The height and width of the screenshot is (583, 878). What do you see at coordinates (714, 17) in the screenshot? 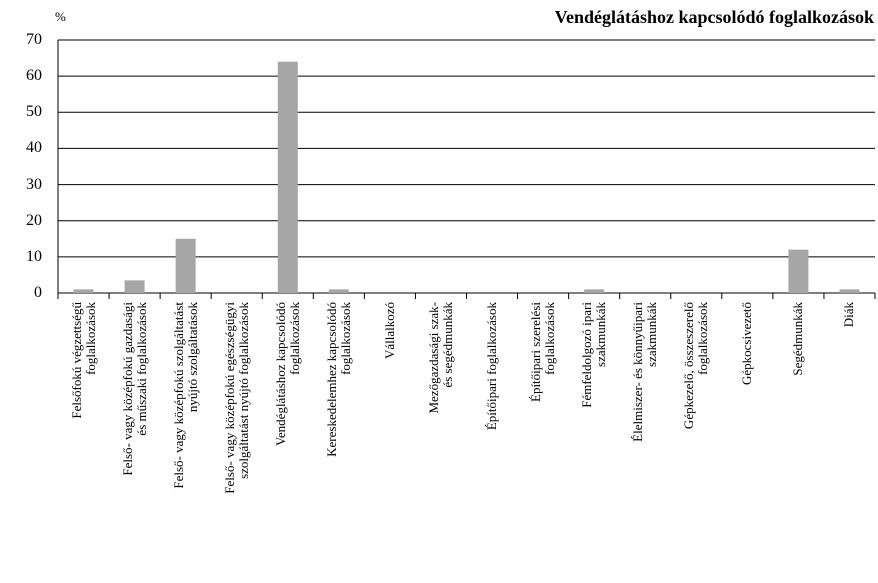
I see `chart-title: Vendéglátáshoz kapcsolódó foglalkozások` at bounding box center [714, 17].